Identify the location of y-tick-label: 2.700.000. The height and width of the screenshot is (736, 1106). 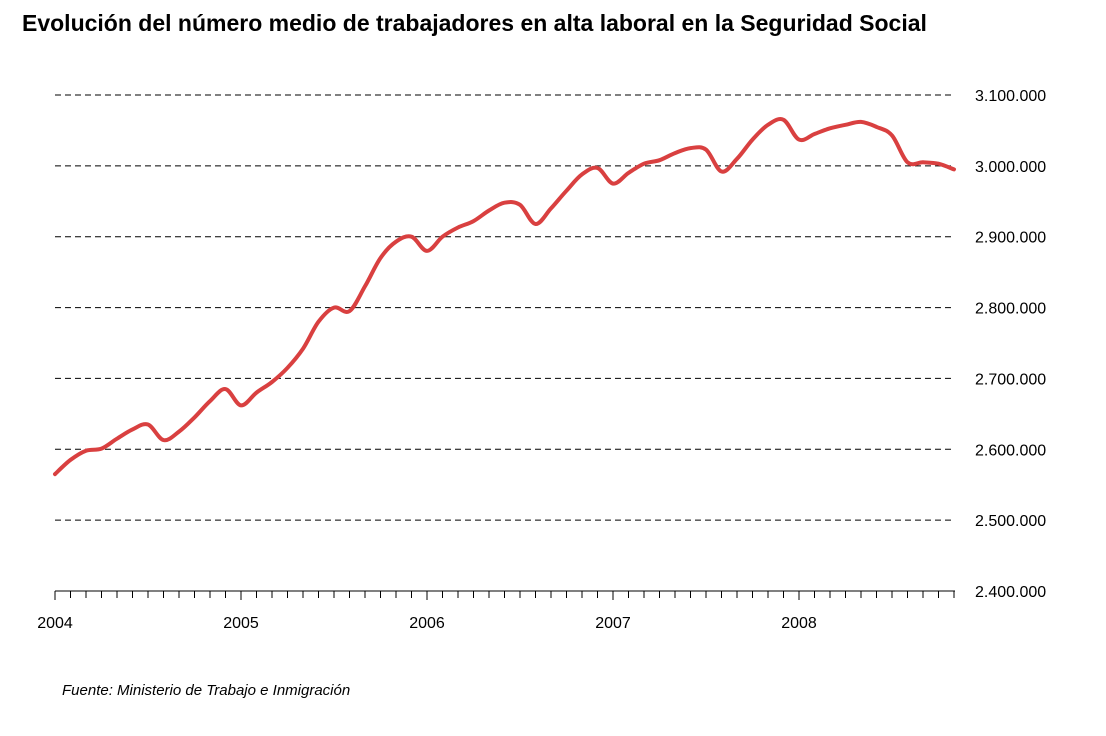
(1010, 379).